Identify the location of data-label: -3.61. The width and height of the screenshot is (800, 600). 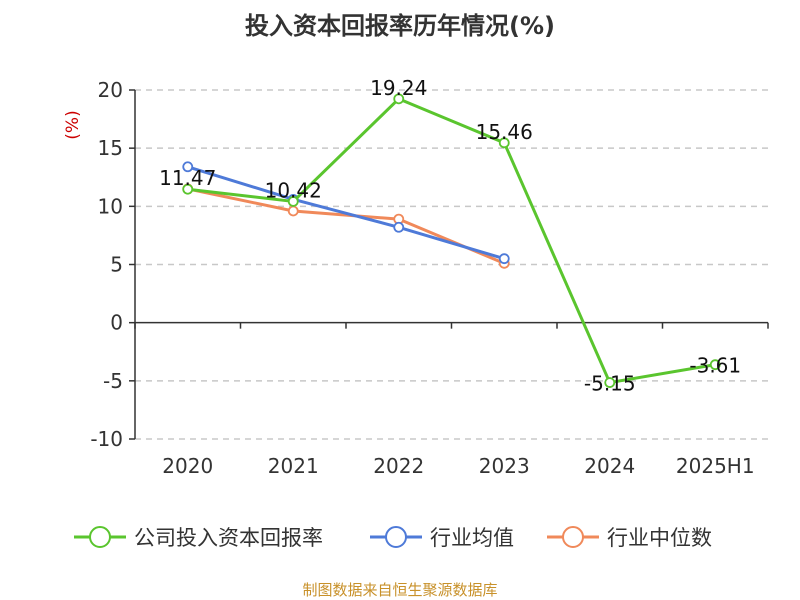
(715, 366).